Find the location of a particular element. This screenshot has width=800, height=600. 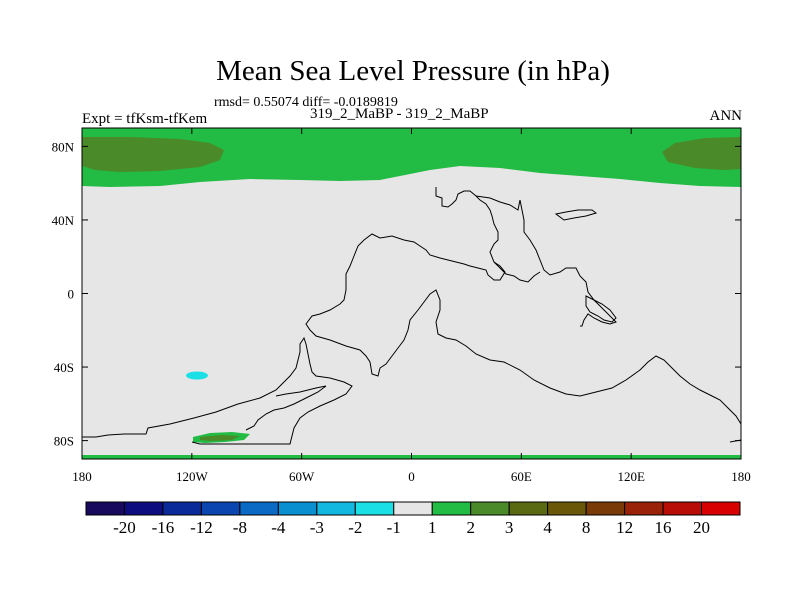

colorbar-label: 12 is located at coordinates (624, 527).